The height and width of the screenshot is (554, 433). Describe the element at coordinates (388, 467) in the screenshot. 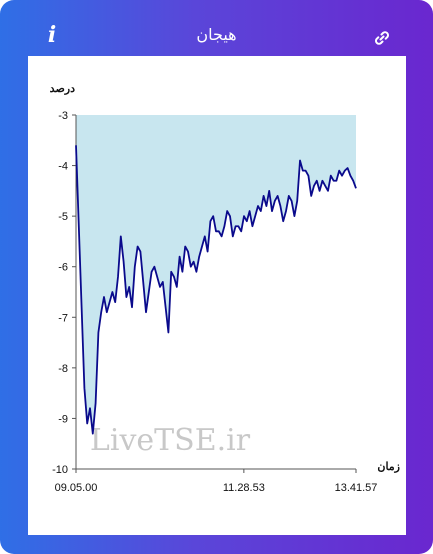

I see `x-axis-label: زمان` at that location.